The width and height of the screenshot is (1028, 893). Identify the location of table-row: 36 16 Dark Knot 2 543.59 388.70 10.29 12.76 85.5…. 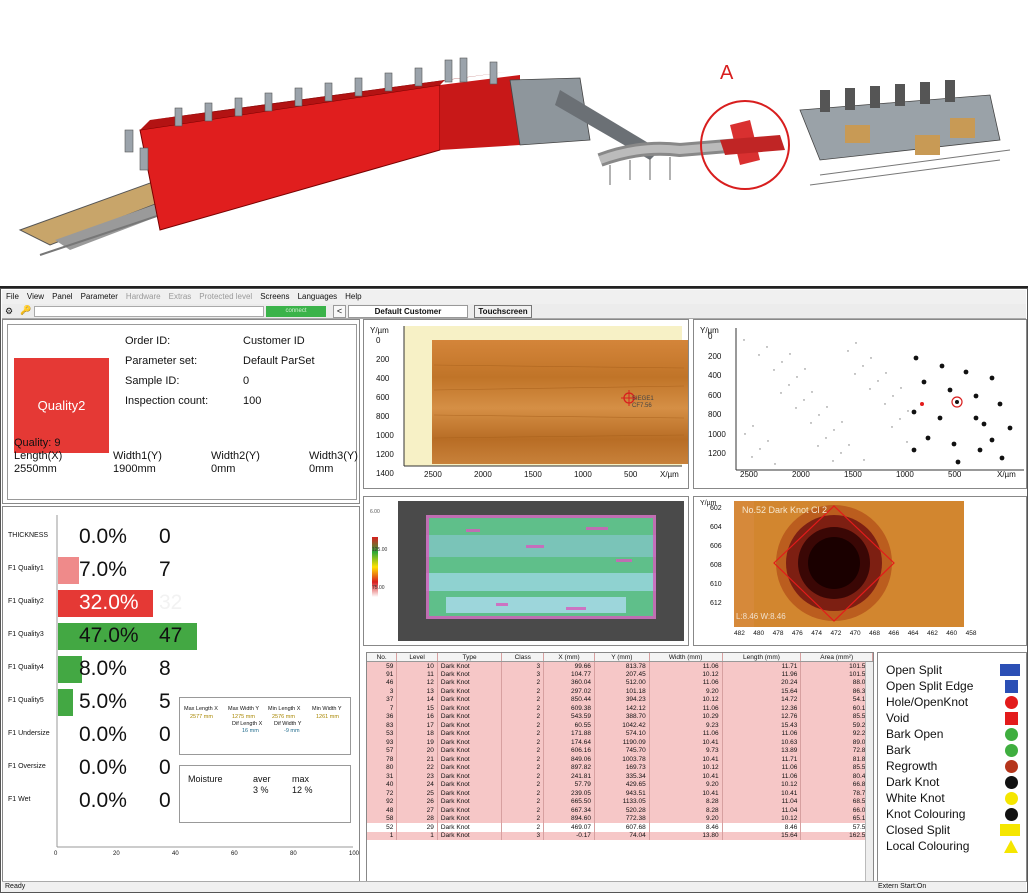
(620, 716).